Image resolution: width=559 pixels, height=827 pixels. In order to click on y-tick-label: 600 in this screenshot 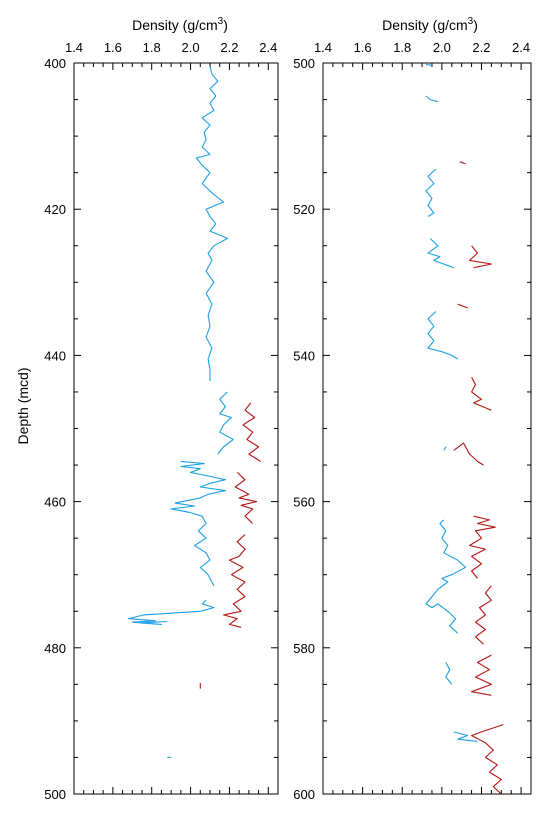, I will do `click(304, 794)`.